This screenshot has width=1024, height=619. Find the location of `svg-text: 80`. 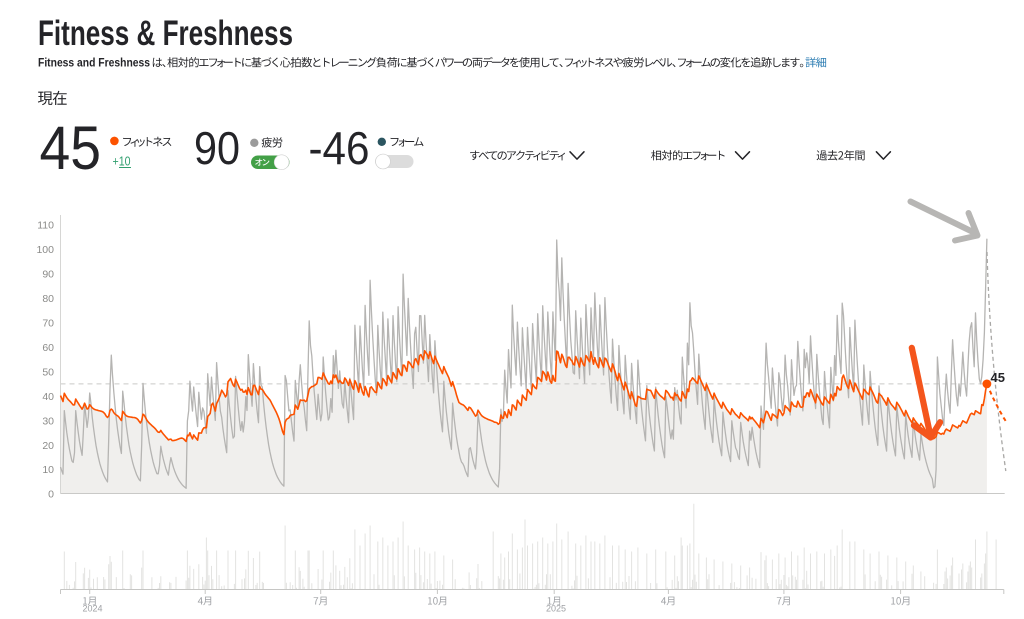

svg-text: 80 is located at coordinates (48, 299).